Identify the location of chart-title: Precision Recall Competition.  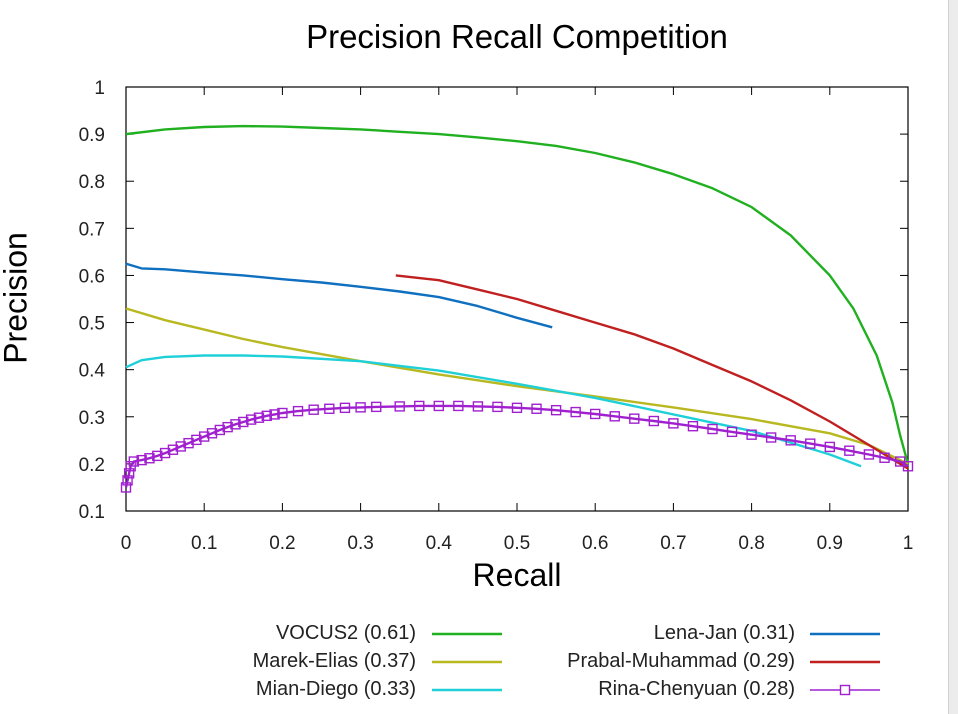
(517, 36).